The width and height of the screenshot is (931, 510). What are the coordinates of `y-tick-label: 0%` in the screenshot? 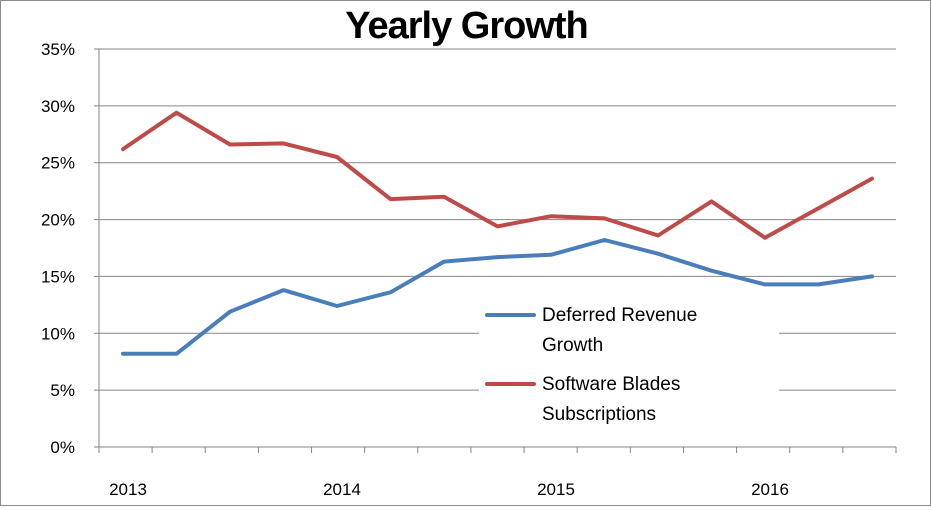 It's located at (62, 447).